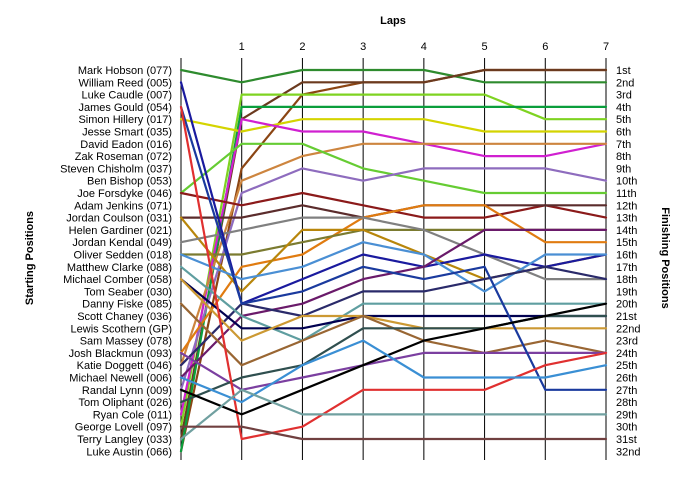 This screenshot has height=480, width=700. I want to click on finishing-position-label: 23rd, so click(627, 342).